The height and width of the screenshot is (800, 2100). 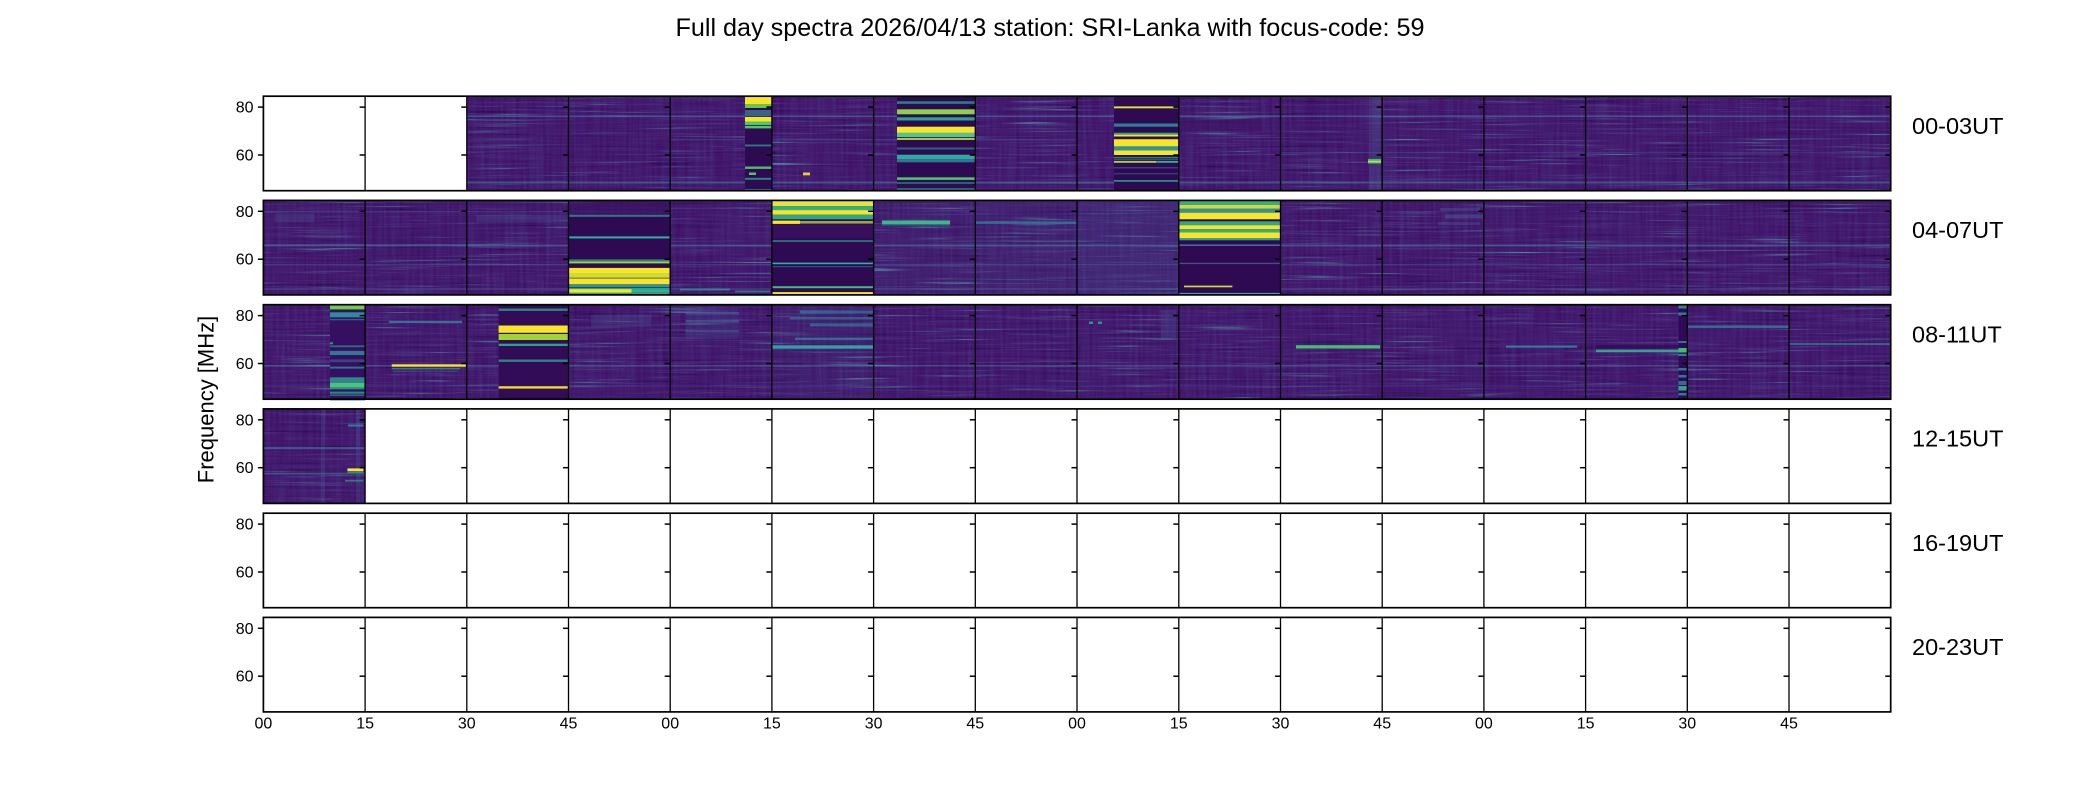 What do you see at coordinates (206, 400) in the screenshot?
I see `svg-text: Frequency [MHz]` at bounding box center [206, 400].